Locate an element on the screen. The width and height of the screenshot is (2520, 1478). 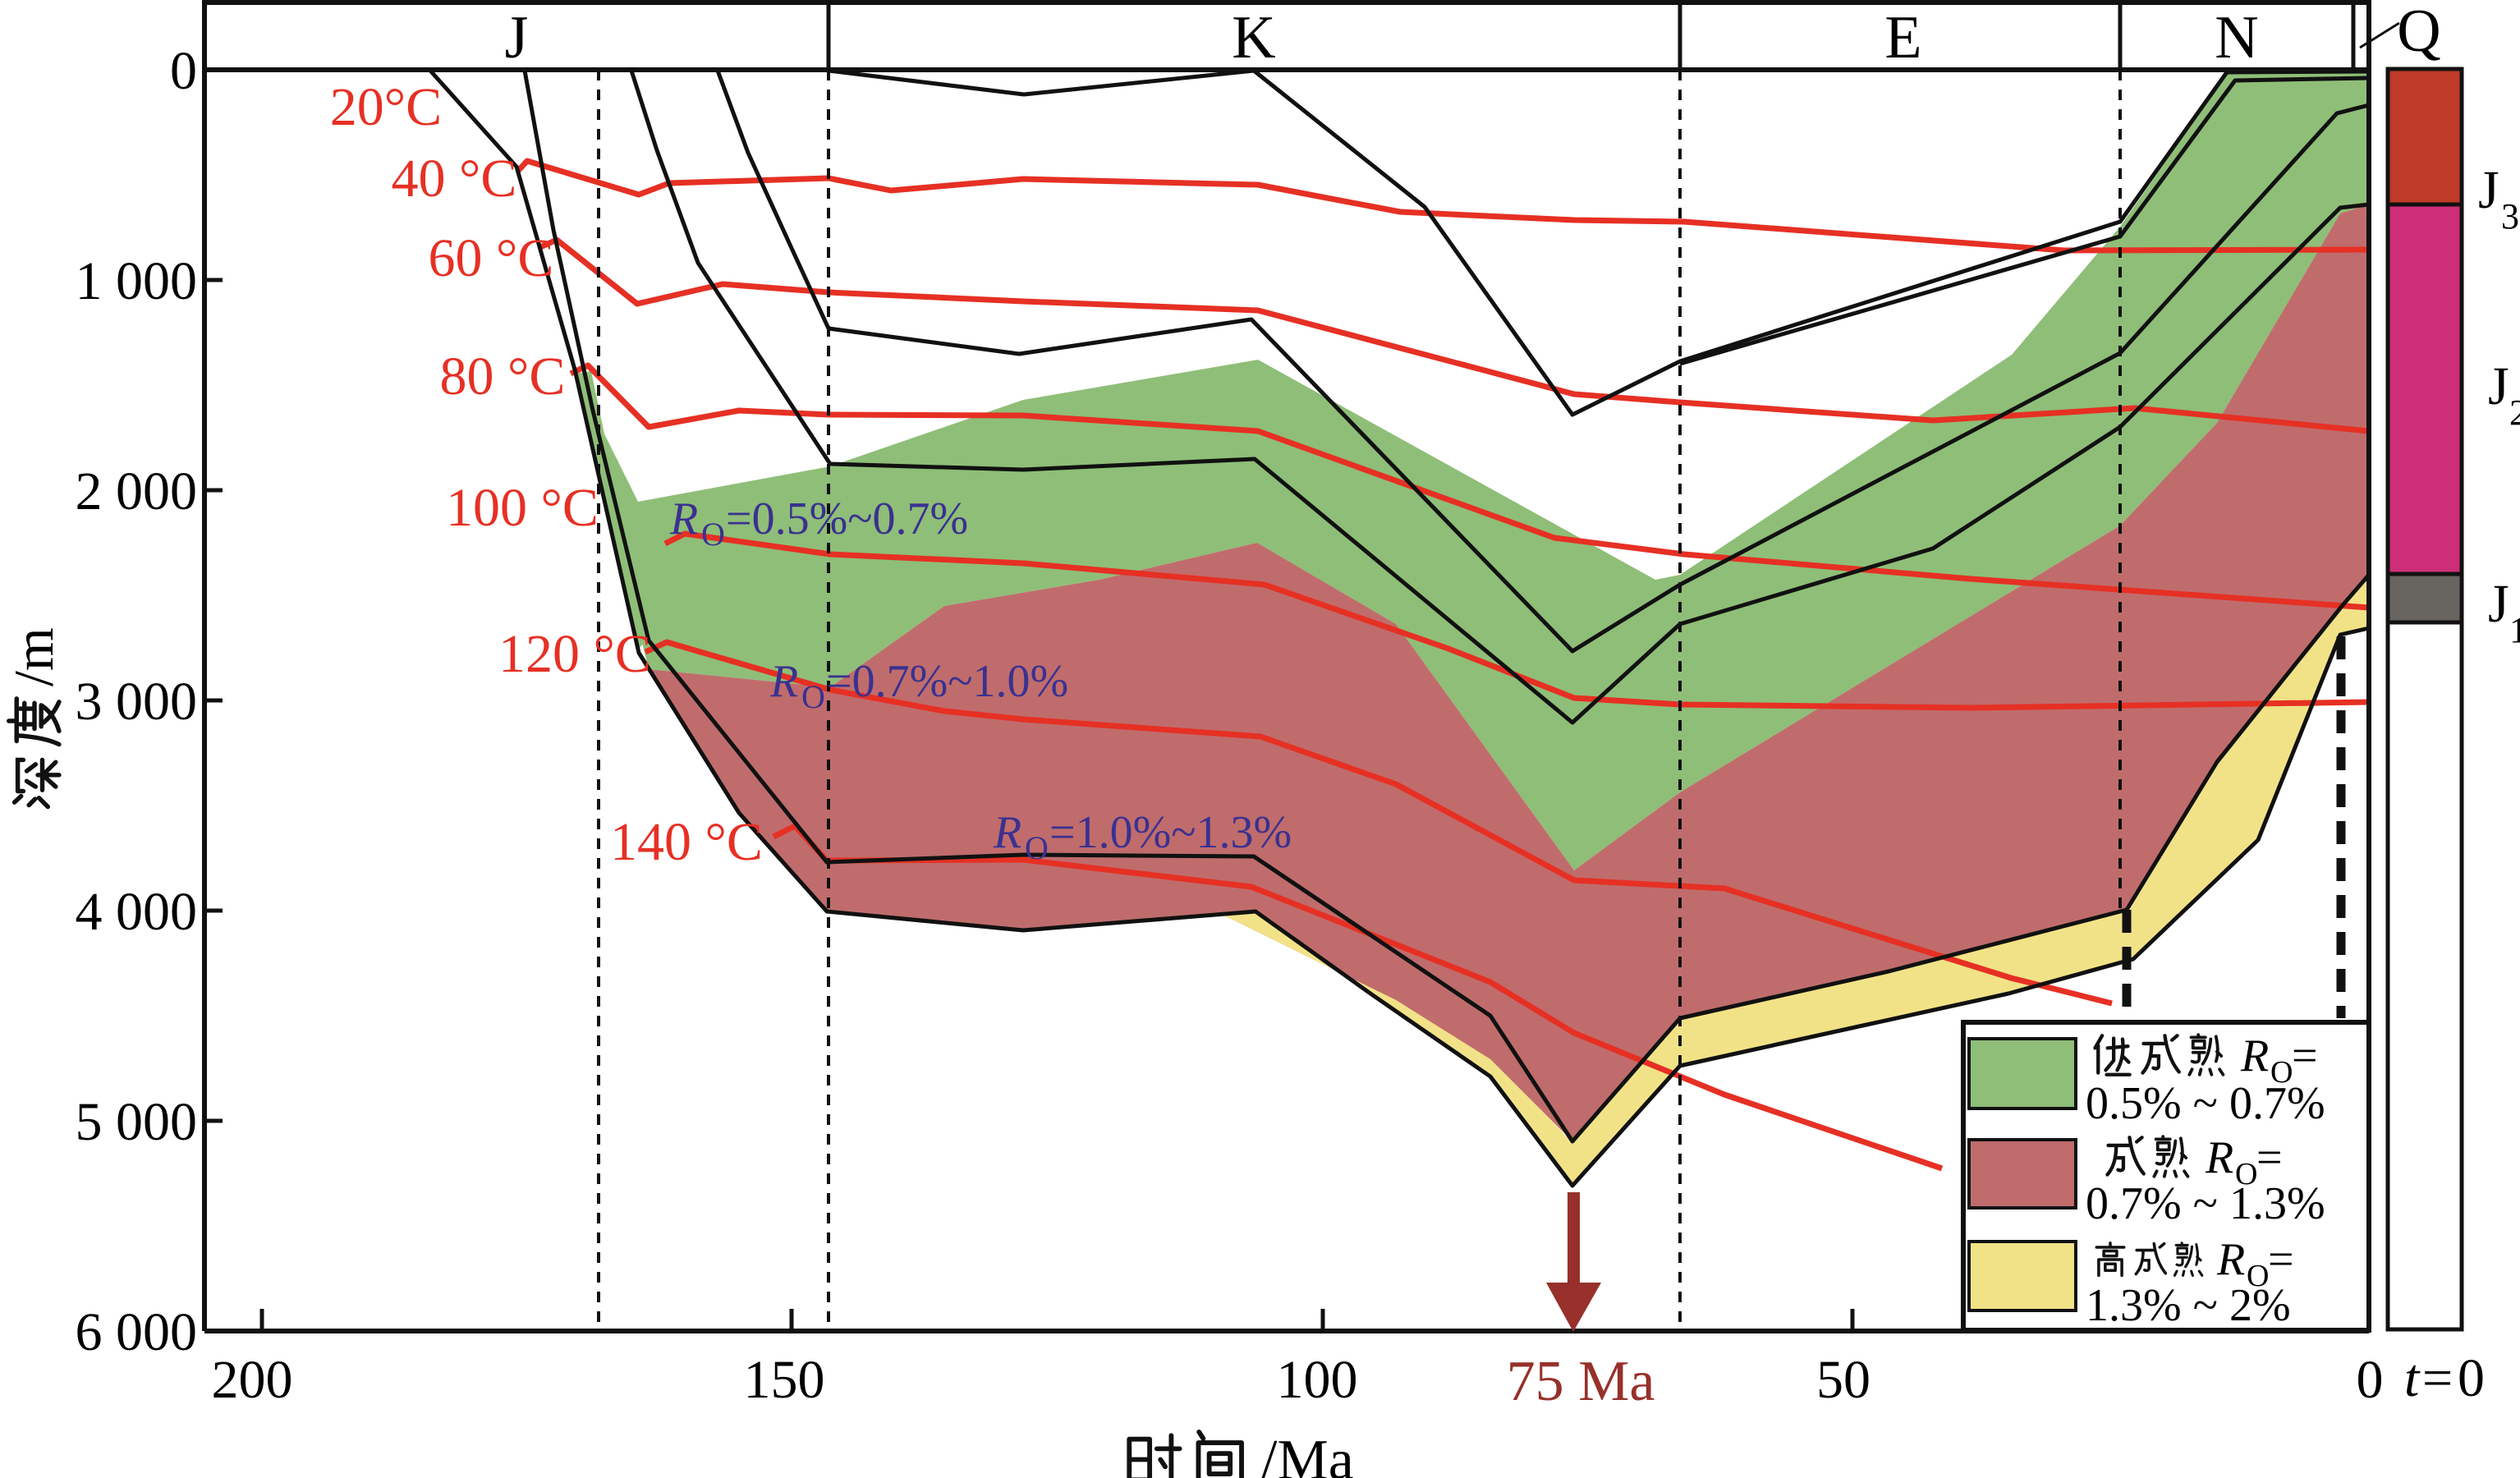
svg-text: /Ma is located at coordinates (1307, 1453).